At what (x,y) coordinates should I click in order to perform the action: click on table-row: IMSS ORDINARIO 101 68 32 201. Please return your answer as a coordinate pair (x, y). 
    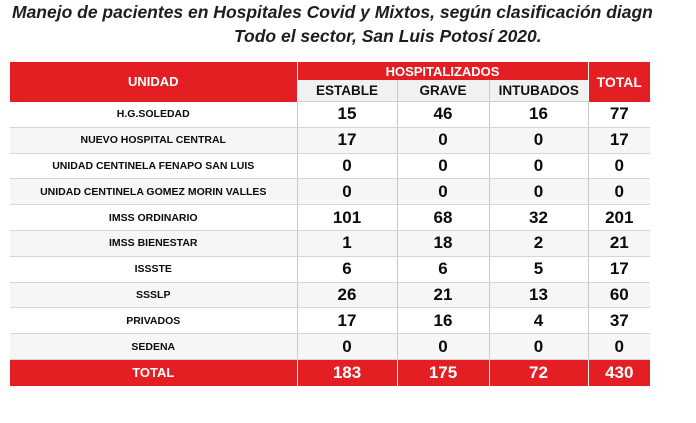
    Looking at the image, I should click on (330, 217).